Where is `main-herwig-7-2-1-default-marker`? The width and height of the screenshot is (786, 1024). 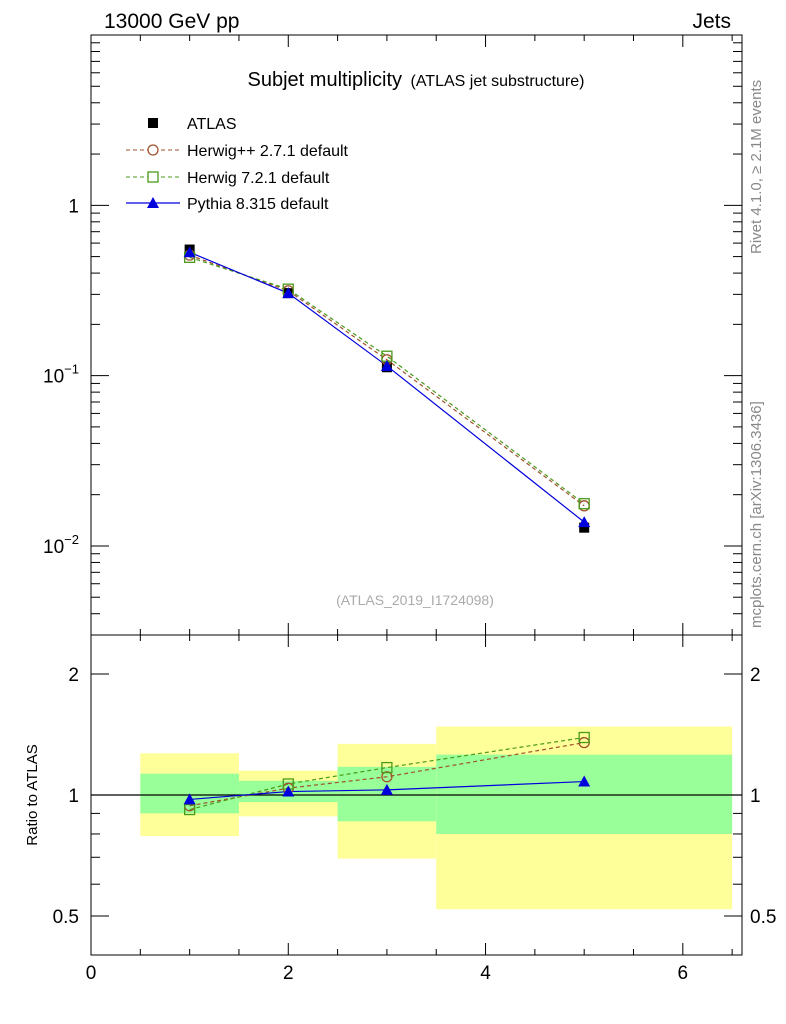 main-herwig-7-2-1-default-marker is located at coordinates (584, 504).